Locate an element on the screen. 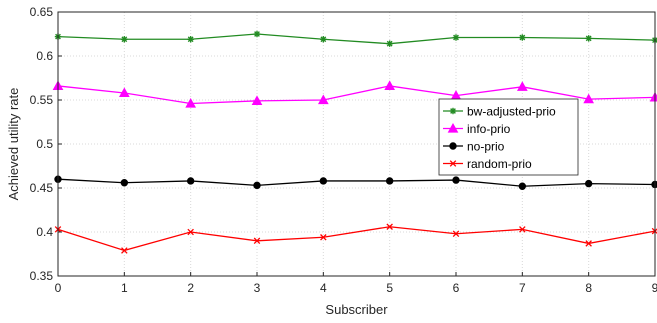 Image resolution: width=657 pixels, height=323 pixels. x-tick-label: 9 is located at coordinates (654, 288).